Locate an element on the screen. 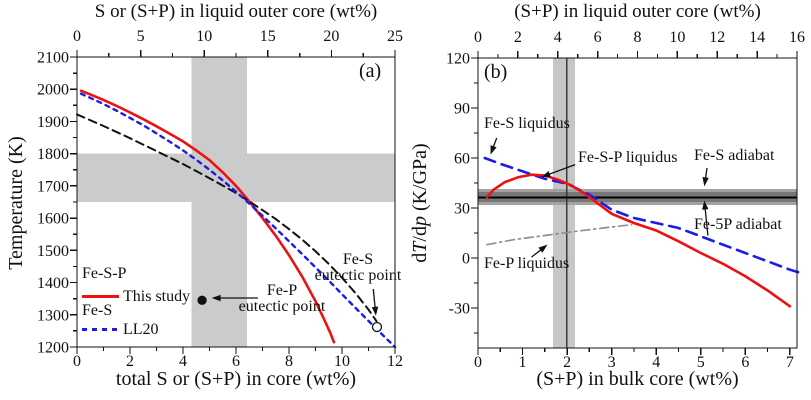 The image size is (811, 400). tick-label: 1500 is located at coordinates (53, 251).